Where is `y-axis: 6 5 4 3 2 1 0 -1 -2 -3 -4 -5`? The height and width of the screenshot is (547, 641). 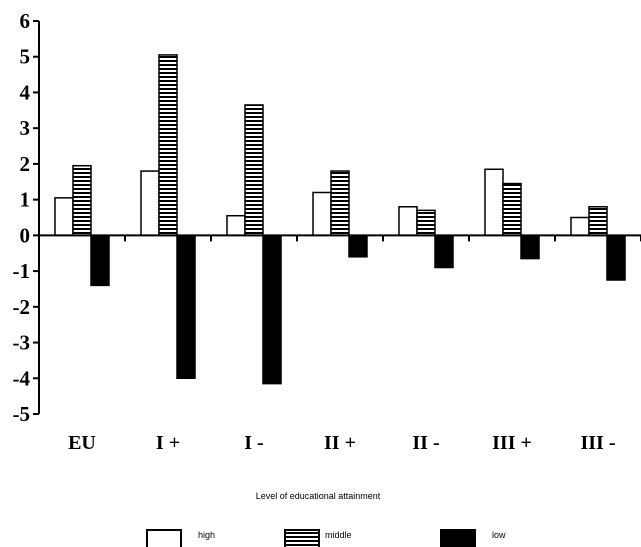
y-axis: 6 5 4 3 2 1 0 -1 -2 -3 -4 -5 is located at coordinates (26, 217).